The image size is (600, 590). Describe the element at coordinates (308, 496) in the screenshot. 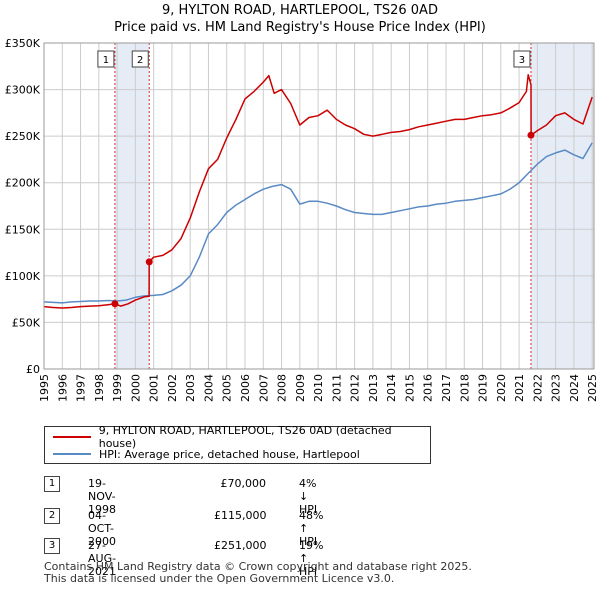

I see `transaction-hpi-diff: 4% ↓ HPI` at that location.